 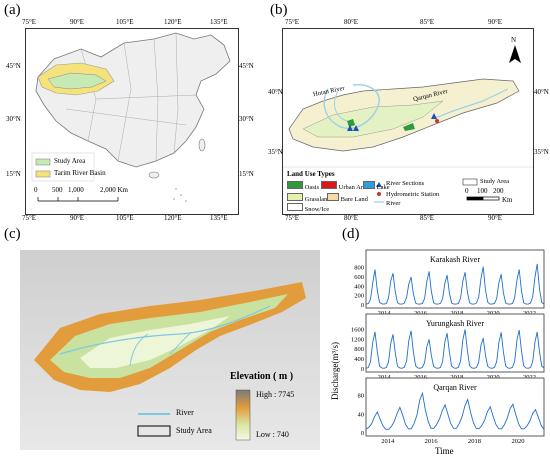 I want to click on panel-a-label: (a), so click(x=12, y=10).